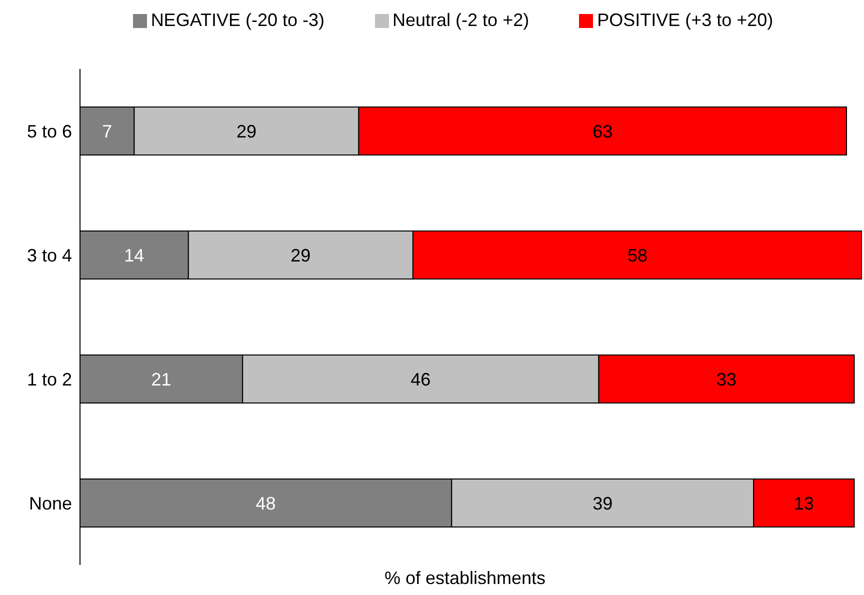 The image size is (864, 595). Describe the element at coordinates (134, 255) in the screenshot. I see `data-label: 14` at that location.